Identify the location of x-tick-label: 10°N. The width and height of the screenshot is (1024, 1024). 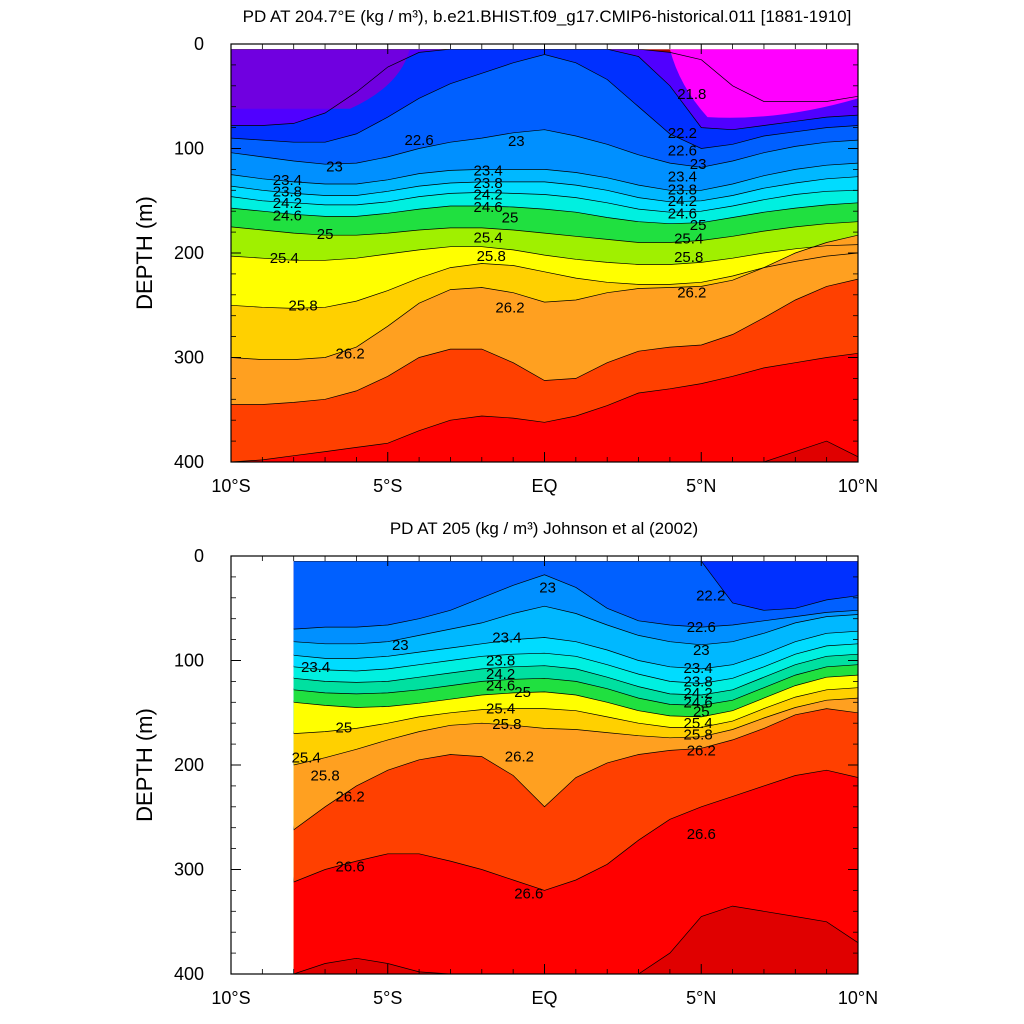
(858, 486).